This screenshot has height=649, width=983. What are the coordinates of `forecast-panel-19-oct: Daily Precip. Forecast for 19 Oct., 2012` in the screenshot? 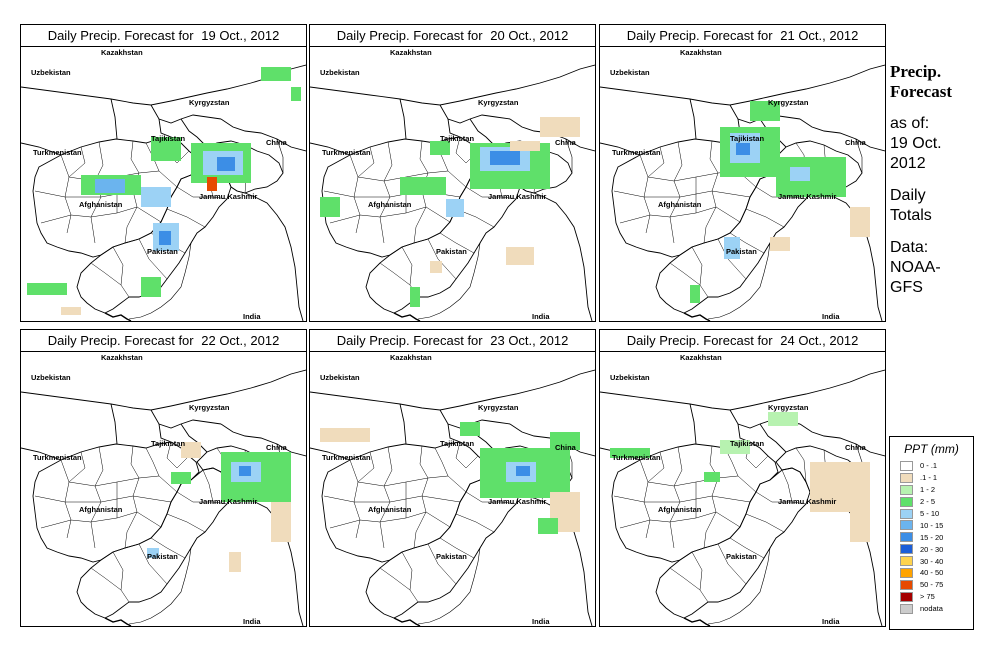 It's located at (163, 173).